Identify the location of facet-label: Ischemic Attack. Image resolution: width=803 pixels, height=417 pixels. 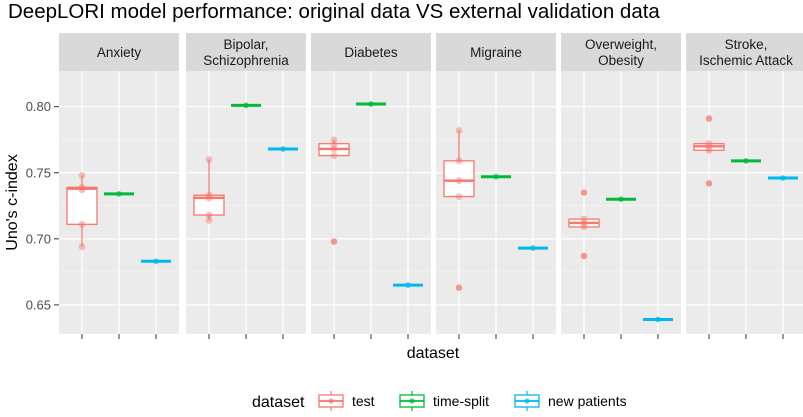
(746, 60).